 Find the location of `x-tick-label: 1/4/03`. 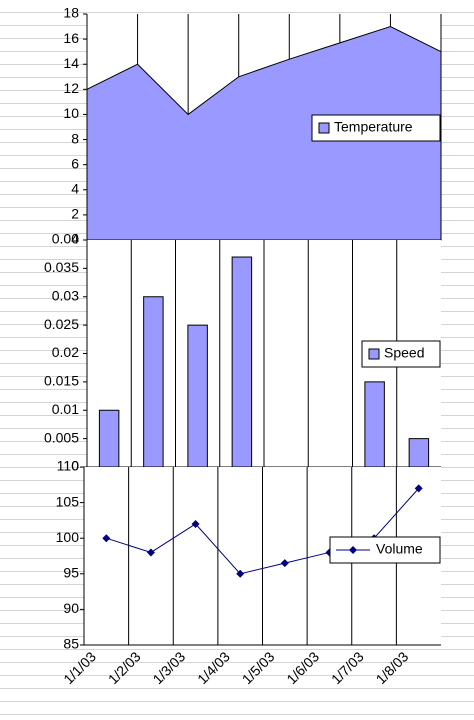

x-tick-label: 1/4/03 is located at coordinates (213, 667).